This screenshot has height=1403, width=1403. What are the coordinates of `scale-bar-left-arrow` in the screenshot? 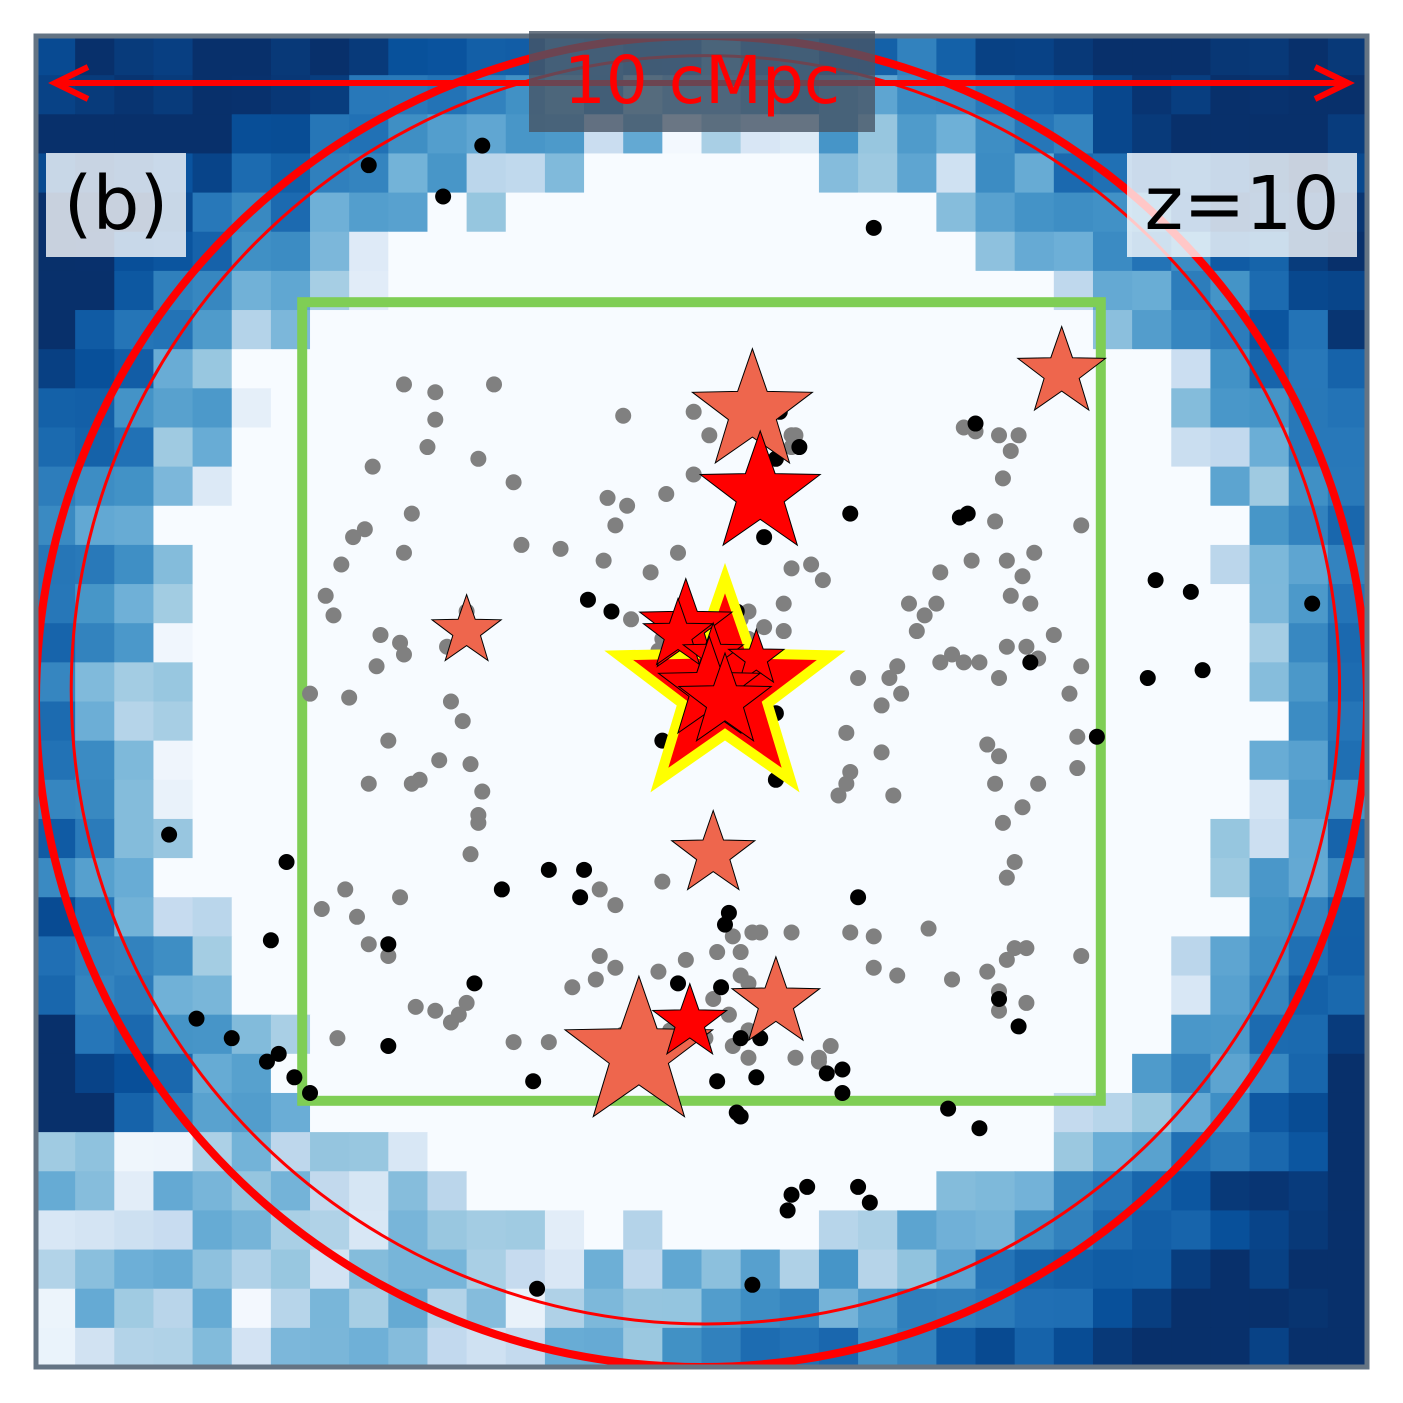 It's located at (69, 83).